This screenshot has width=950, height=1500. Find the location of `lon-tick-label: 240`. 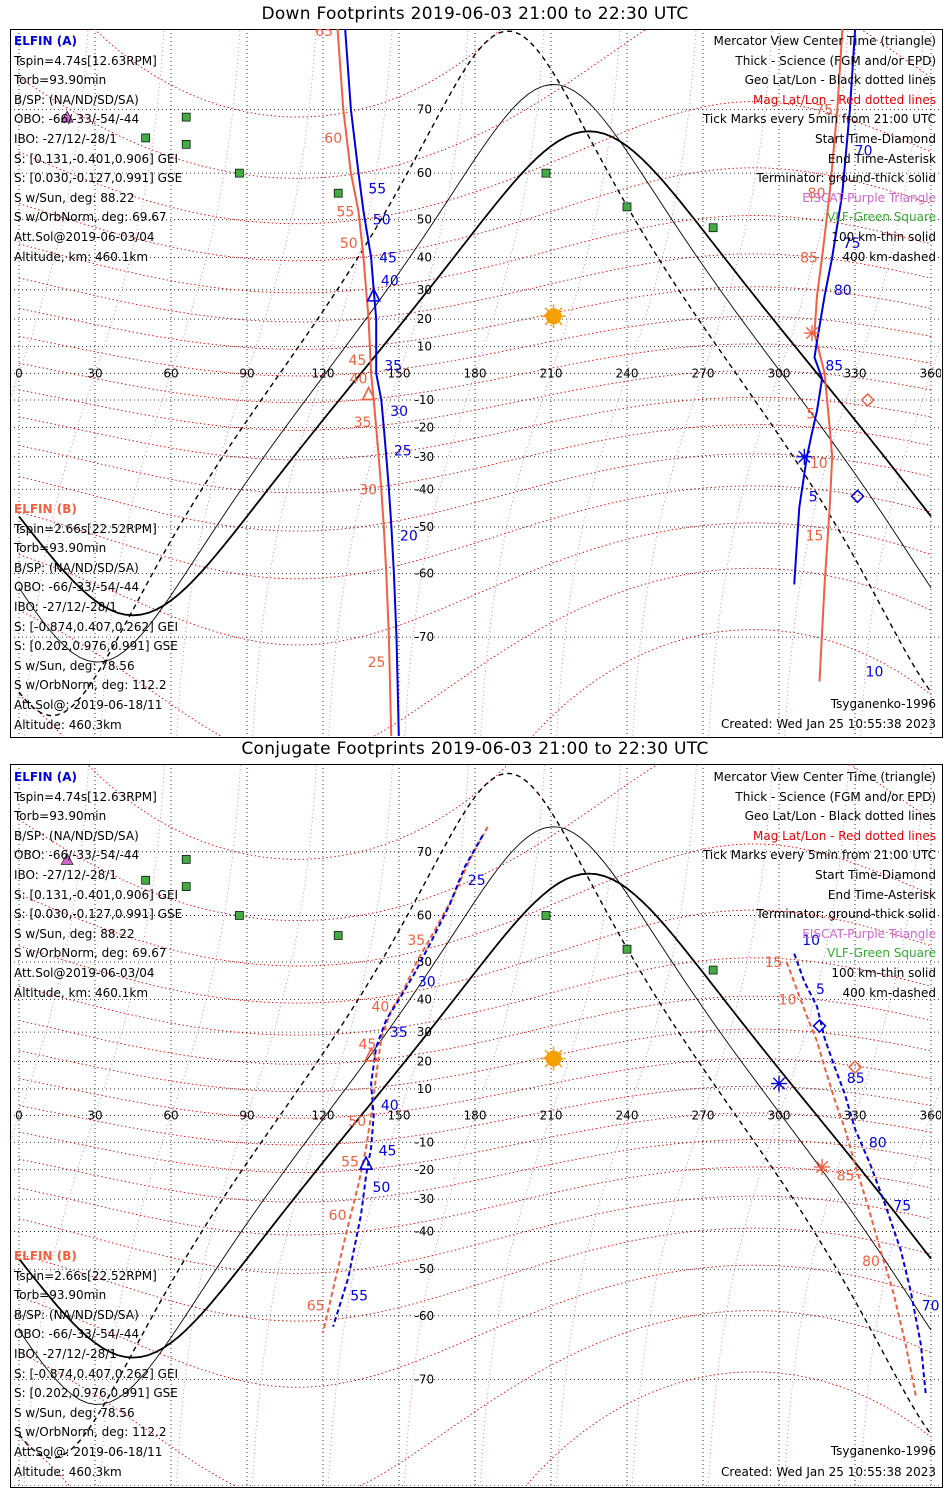

lon-tick-label: 240 is located at coordinates (627, 373).